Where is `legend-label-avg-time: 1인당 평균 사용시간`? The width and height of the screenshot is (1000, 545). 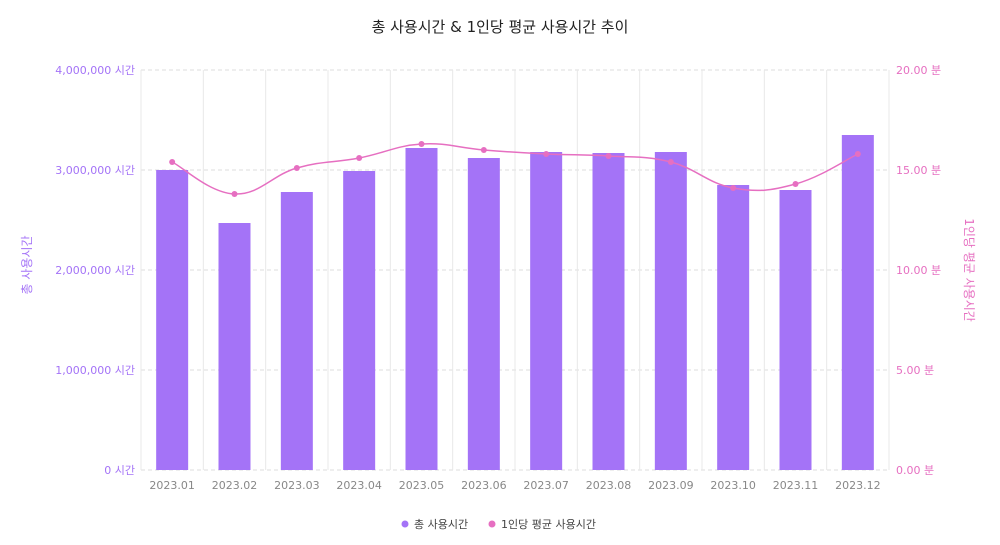
legend-label-avg-time: 1인당 평균 사용시간 is located at coordinates (548, 524).